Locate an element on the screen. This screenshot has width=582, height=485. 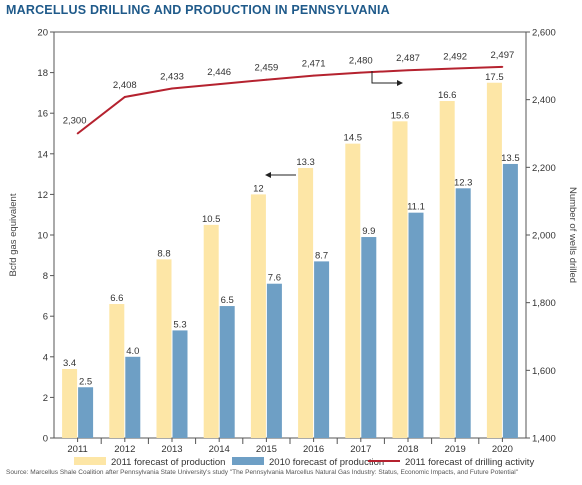
x-tick-label-2012: 2012 is located at coordinates (124, 449).